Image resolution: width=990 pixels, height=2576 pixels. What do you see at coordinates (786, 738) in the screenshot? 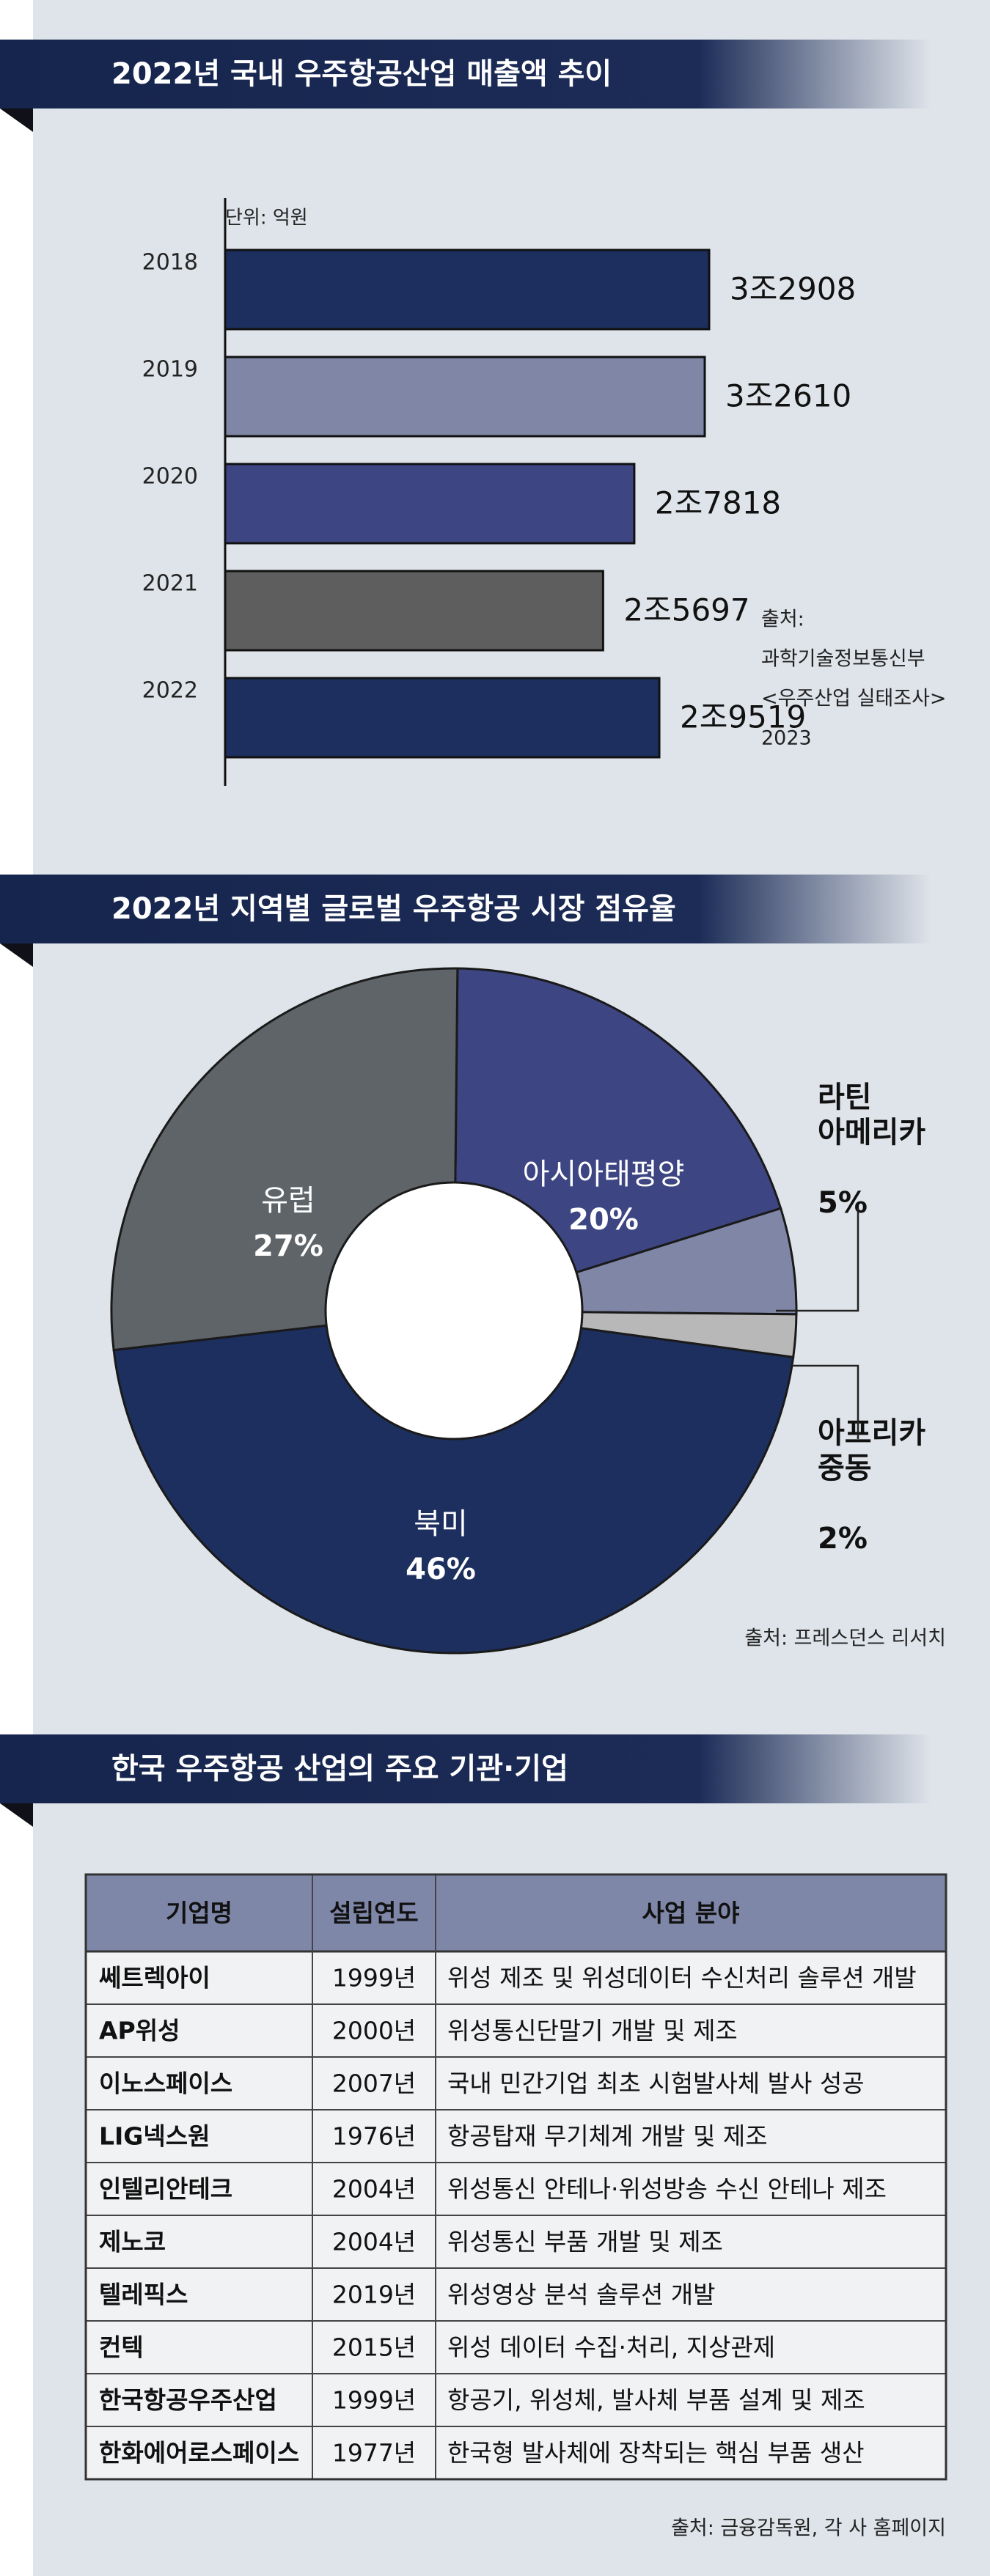
I see `source-line: 2023` at bounding box center [786, 738].